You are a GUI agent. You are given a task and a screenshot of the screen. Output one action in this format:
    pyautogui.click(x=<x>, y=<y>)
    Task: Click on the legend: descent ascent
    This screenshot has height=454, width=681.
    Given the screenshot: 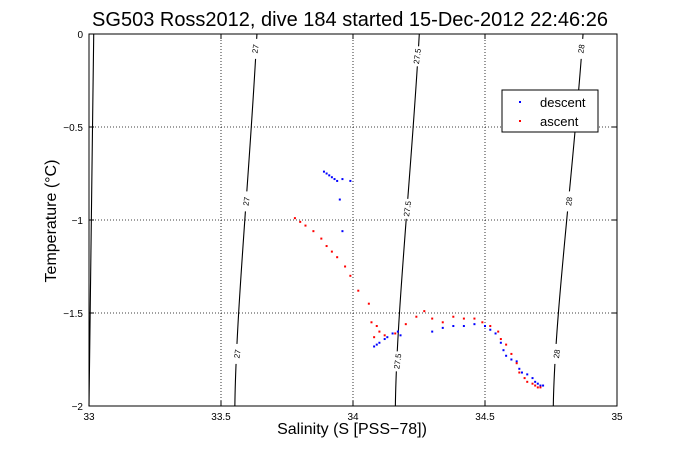 What is the action you would take?
    pyautogui.click(x=550, y=111)
    